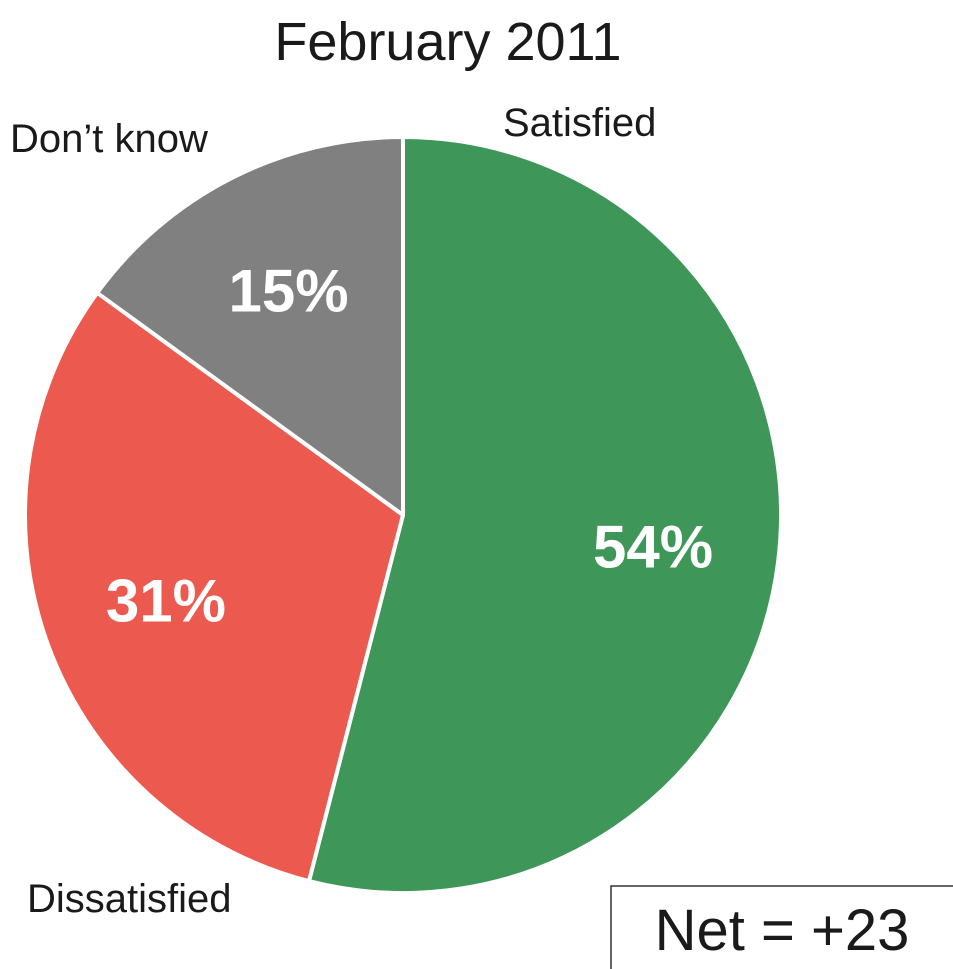  I want to click on percent-label-2: 15%, so click(289, 290).